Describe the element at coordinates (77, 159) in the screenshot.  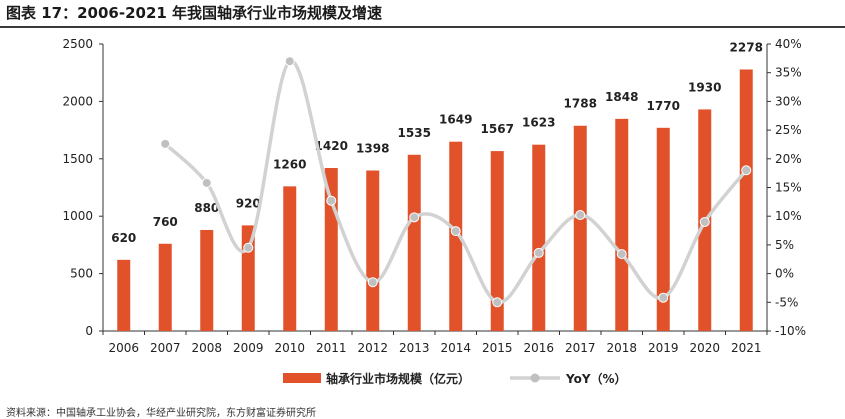
I see `left-tick-label: 1500` at that location.